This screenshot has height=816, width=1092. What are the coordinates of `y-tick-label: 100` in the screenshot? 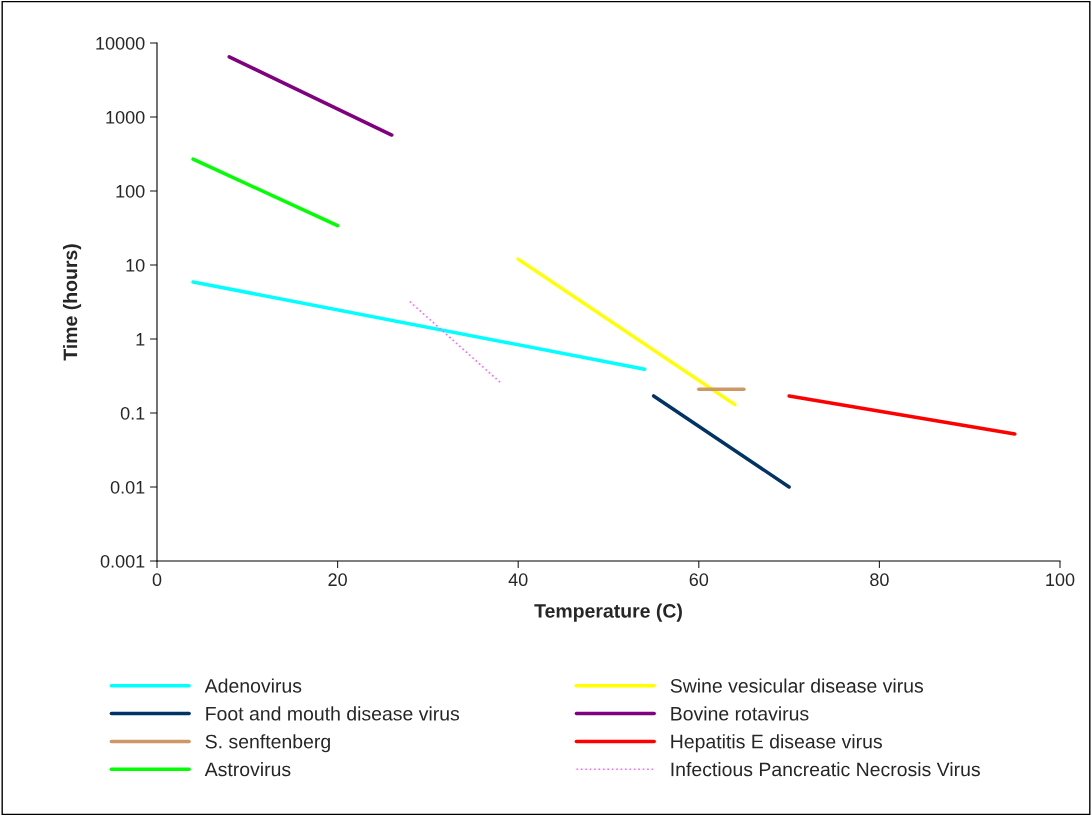 It's located at (130, 191).